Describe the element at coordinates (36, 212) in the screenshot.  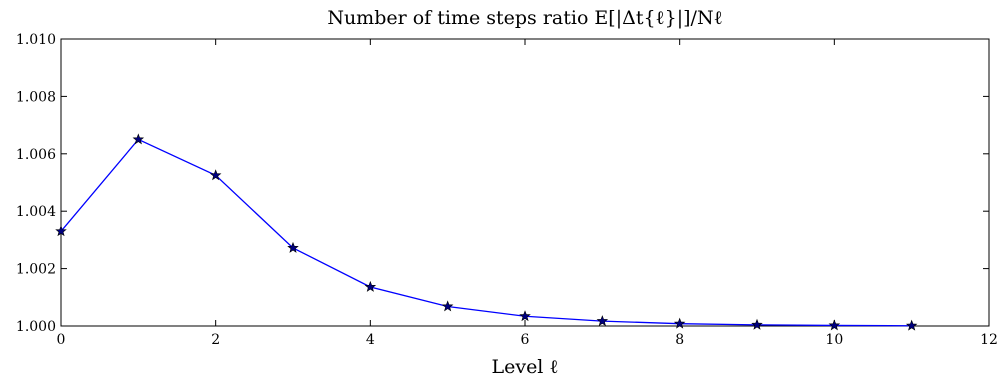
I see `y-tick-label: 1.004` at that location.